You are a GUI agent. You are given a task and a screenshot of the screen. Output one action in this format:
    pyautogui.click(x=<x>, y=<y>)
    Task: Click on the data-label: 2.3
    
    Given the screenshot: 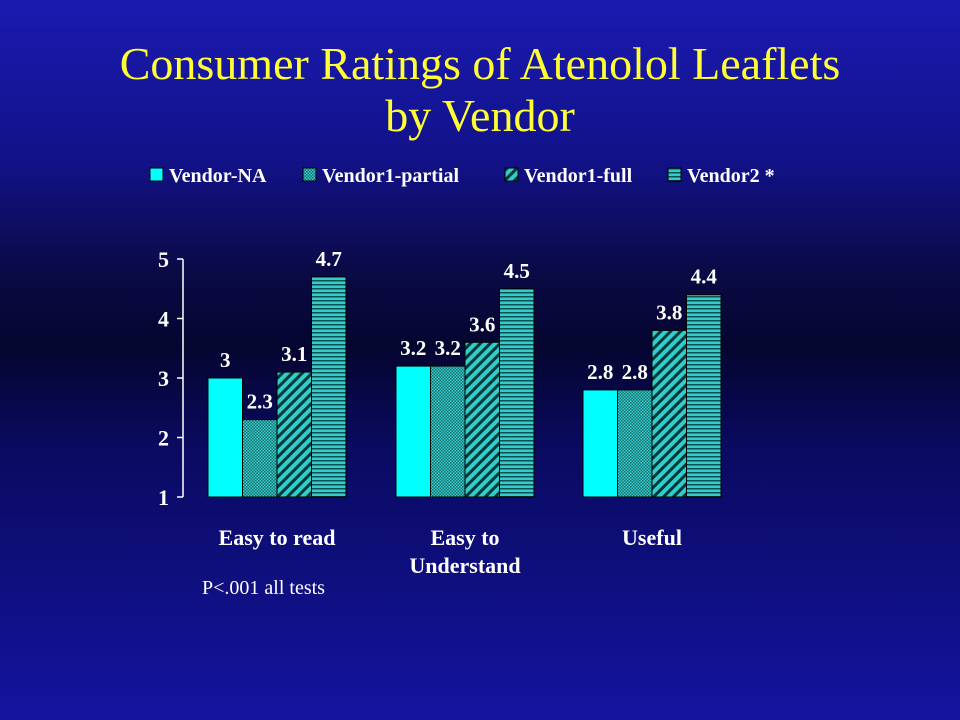 What is the action you would take?
    pyautogui.click(x=260, y=402)
    